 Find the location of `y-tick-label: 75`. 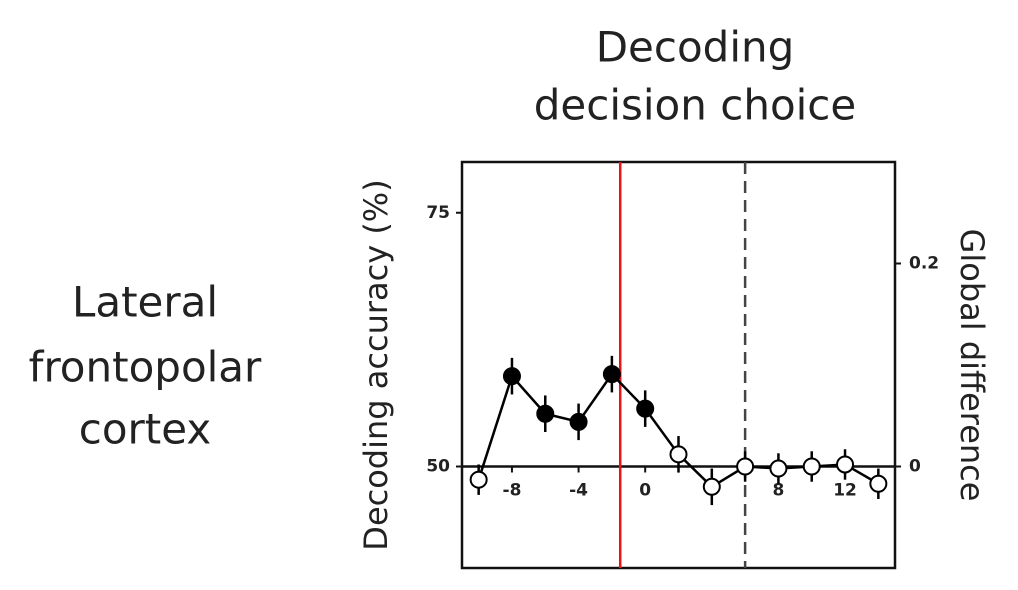

y-tick-label: 75 is located at coordinates (438, 213).